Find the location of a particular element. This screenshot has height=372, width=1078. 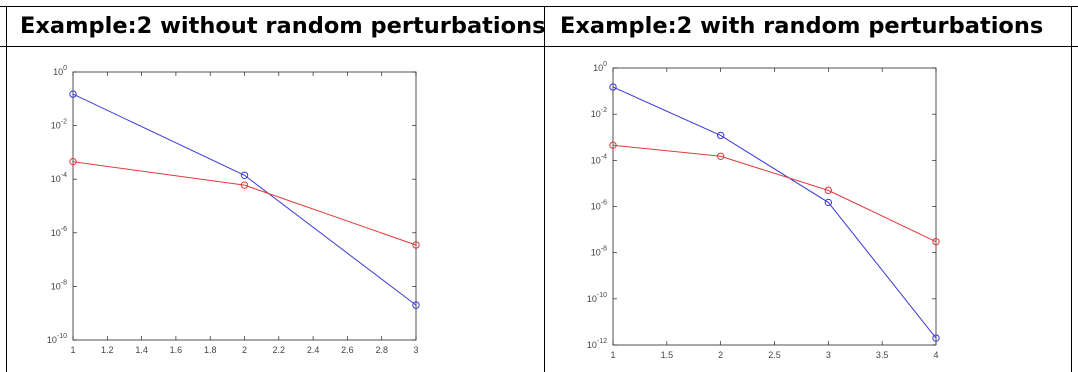

x-tick-label: 2.2 is located at coordinates (279, 350).